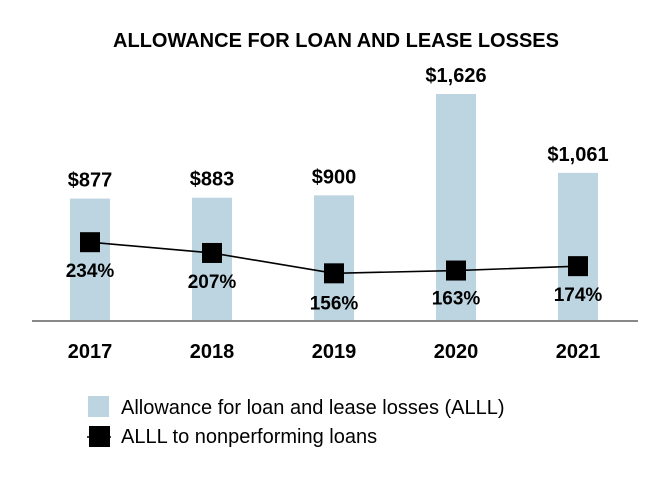 The image size is (670, 480). I want to click on bar-2020, so click(456, 207).